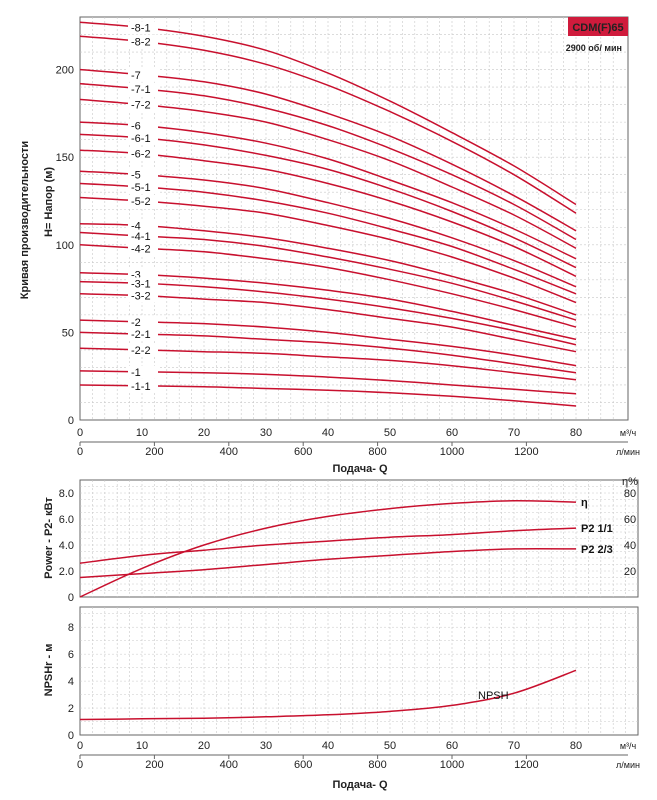  I want to click on npsh-x-tick-lmin: 1200, so click(526, 765).